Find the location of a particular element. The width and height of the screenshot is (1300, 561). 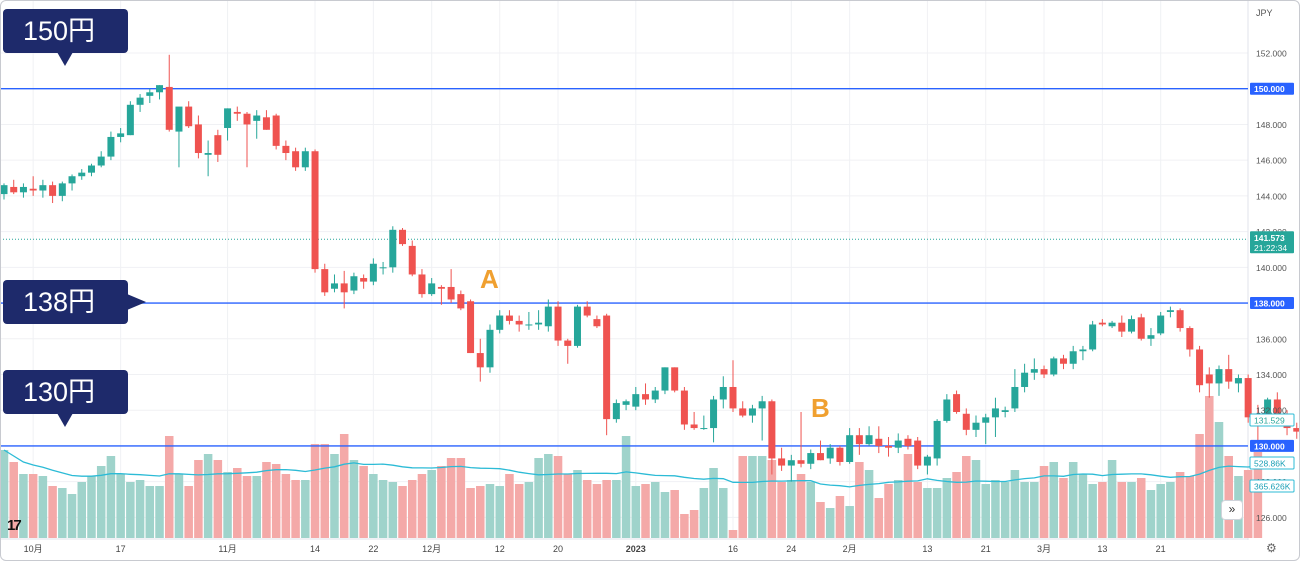

price-tick-label: 152.000 is located at coordinates (1271, 54).